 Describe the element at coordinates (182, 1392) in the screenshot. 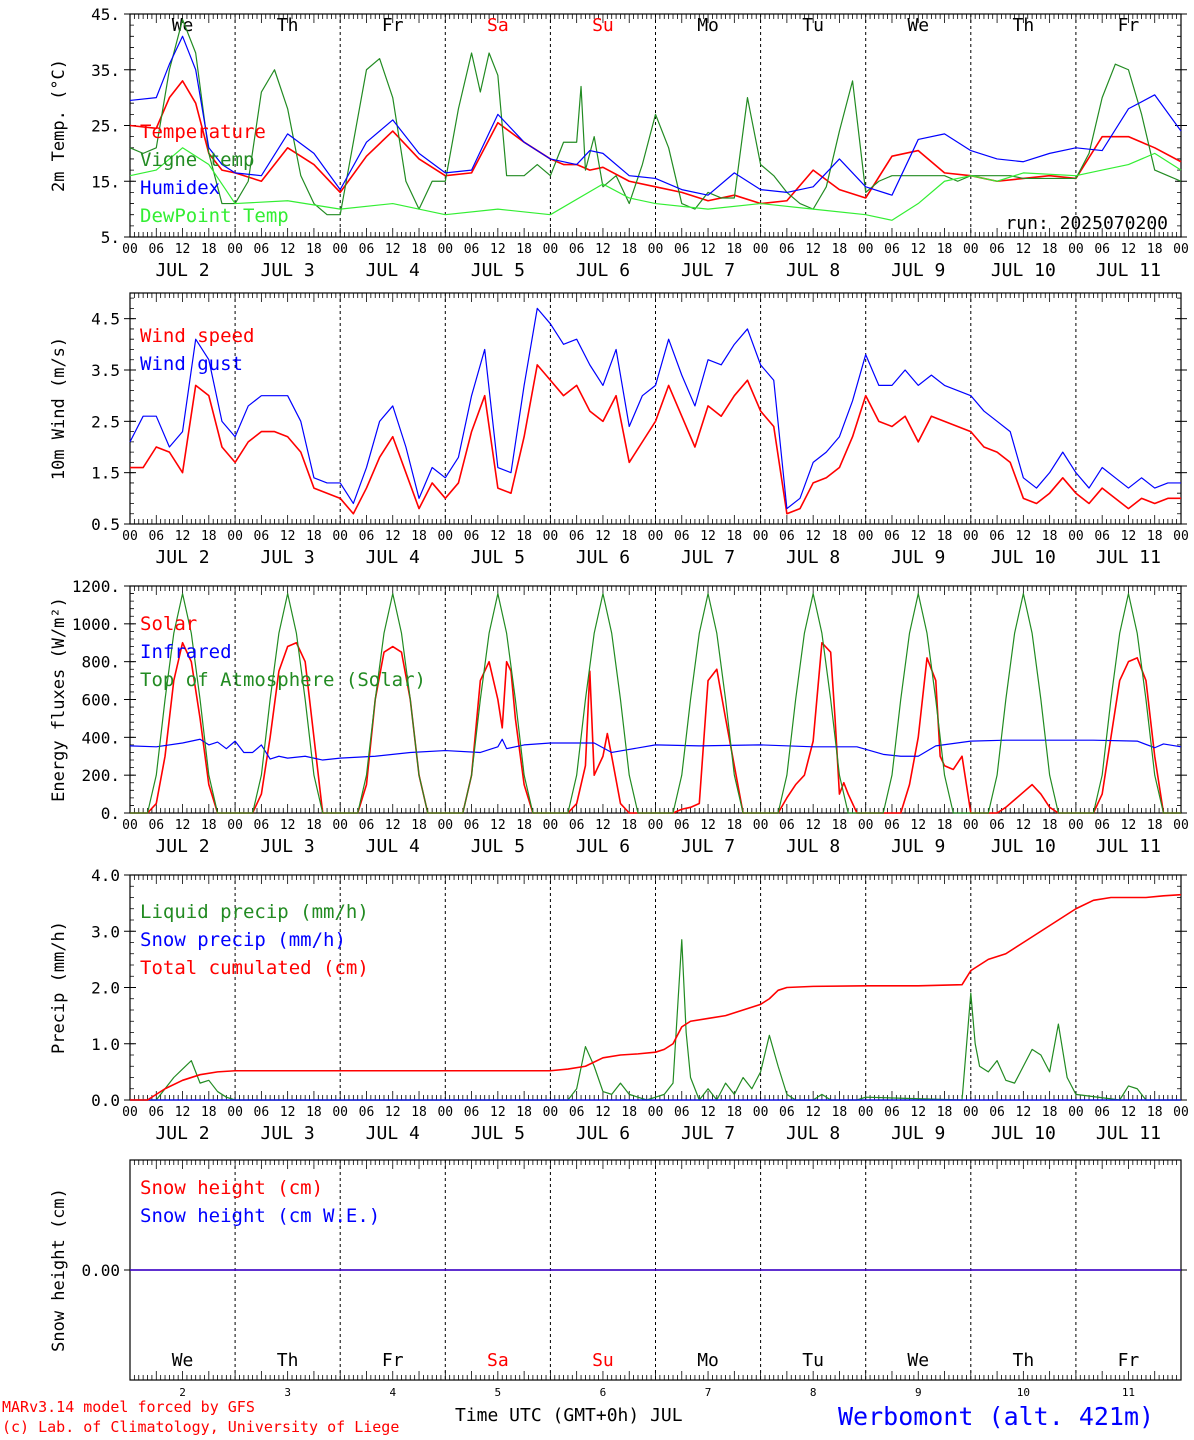

I see `day-number-label: 2` at that location.